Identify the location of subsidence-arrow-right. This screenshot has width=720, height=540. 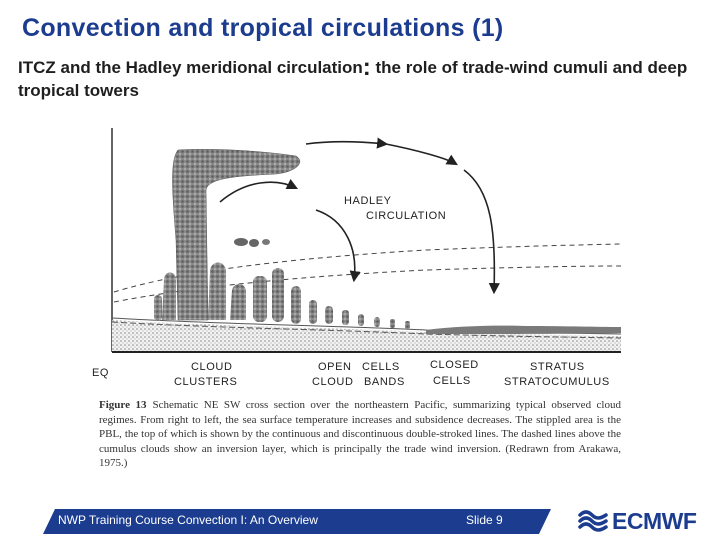
(481, 232).